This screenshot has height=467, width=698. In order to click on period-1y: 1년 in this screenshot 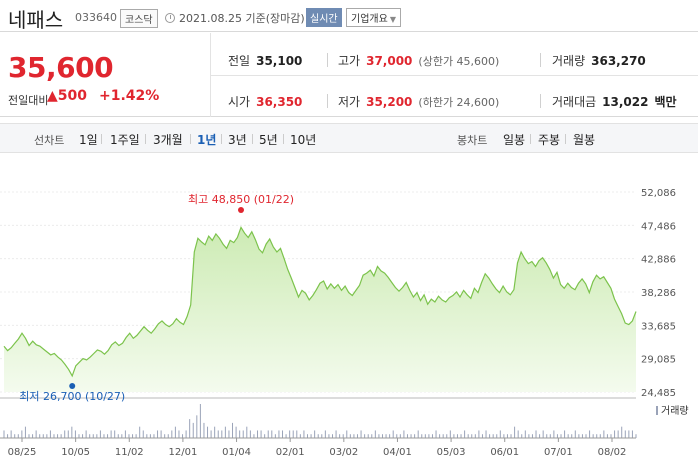, I will do `click(207, 140)`.